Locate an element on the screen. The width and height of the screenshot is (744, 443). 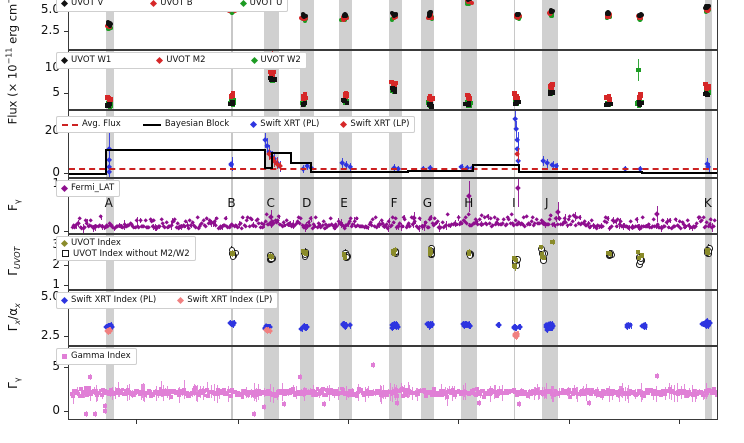
shaded-band-F is located at coordinates (395, 318).